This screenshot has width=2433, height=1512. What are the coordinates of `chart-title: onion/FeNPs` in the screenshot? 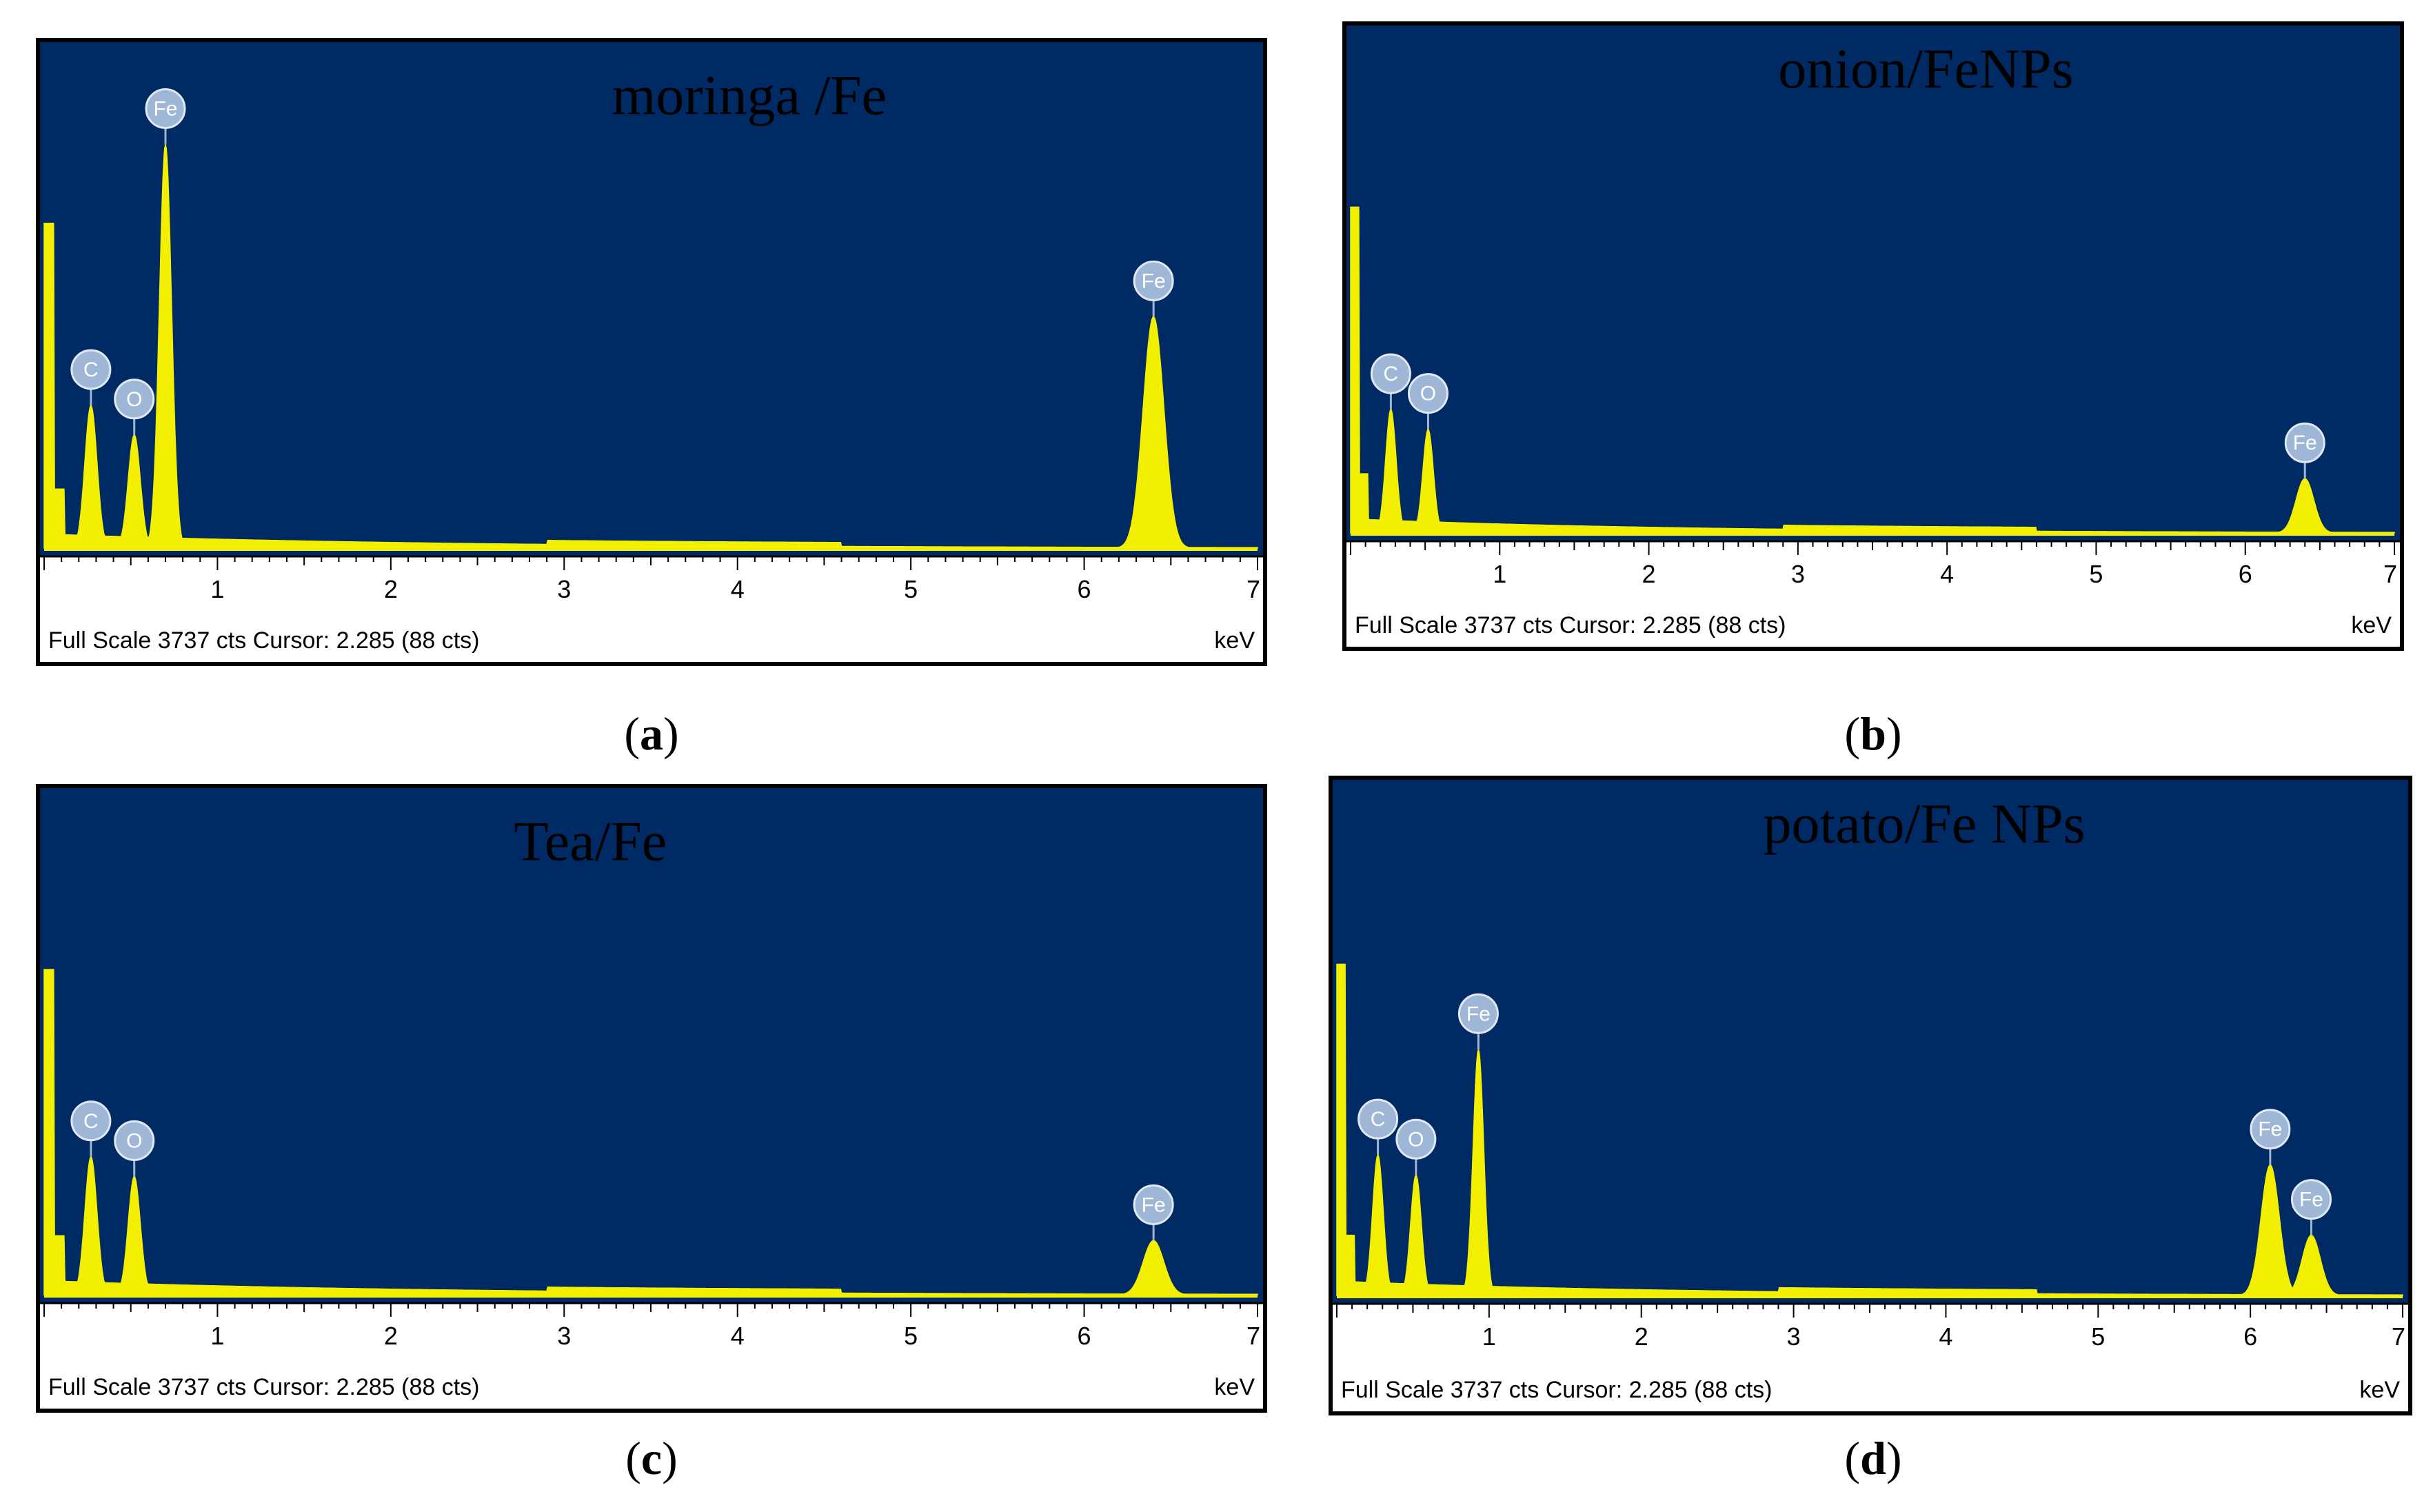 It's located at (1925, 68).